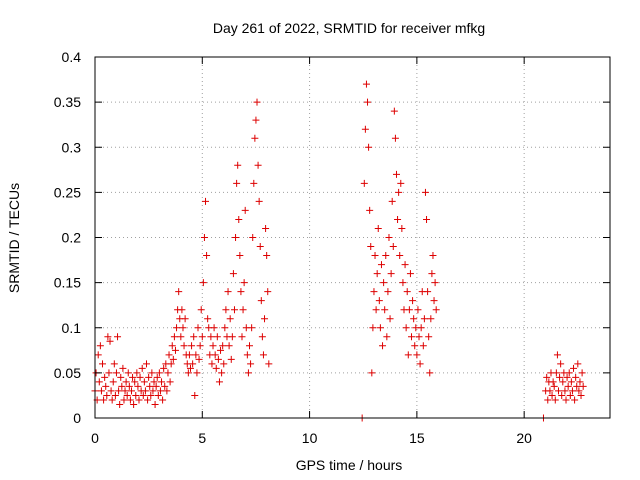 The width and height of the screenshot is (640, 480). I want to click on x-axis-label: GPS time / hours, so click(349, 465).